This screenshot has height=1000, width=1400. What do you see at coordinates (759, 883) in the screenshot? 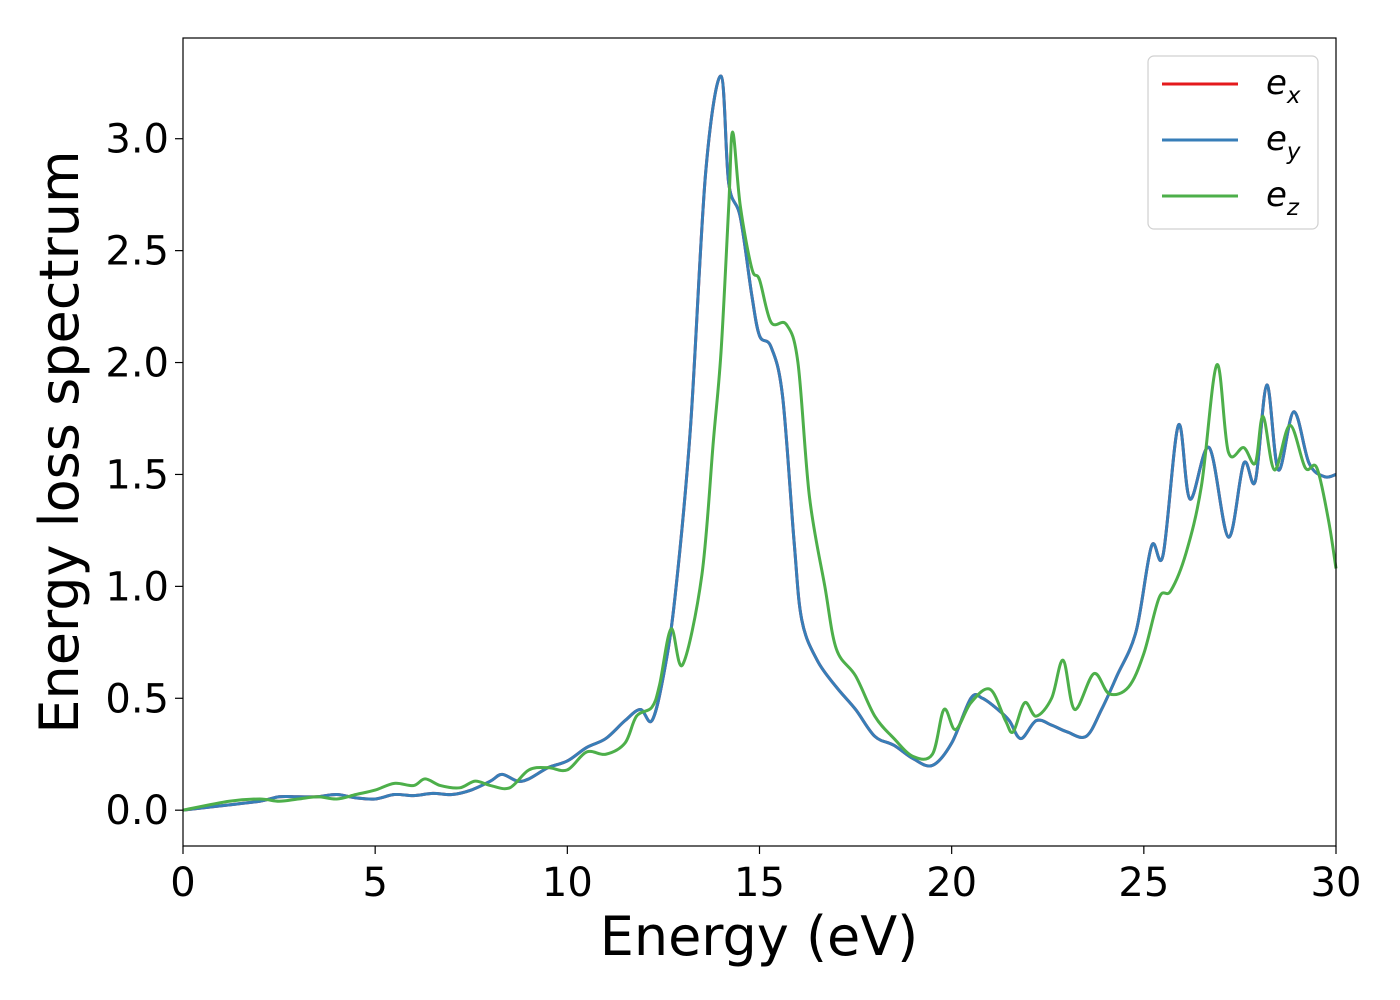
I see `x-tick-label: 15` at bounding box center [759, 883].